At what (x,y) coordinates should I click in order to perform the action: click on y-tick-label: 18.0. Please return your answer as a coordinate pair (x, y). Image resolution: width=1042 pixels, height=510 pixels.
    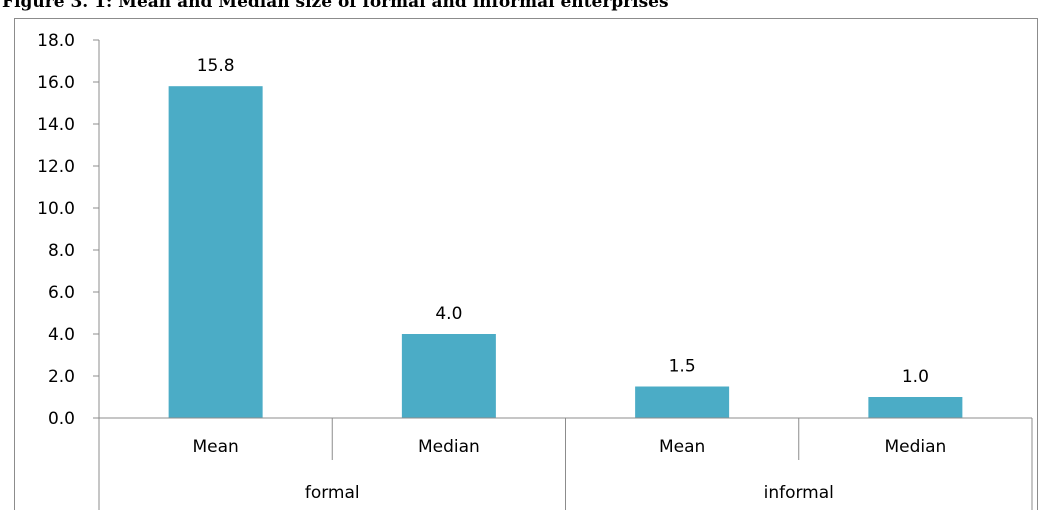
    Looking at the image, I should click on (56, 41).